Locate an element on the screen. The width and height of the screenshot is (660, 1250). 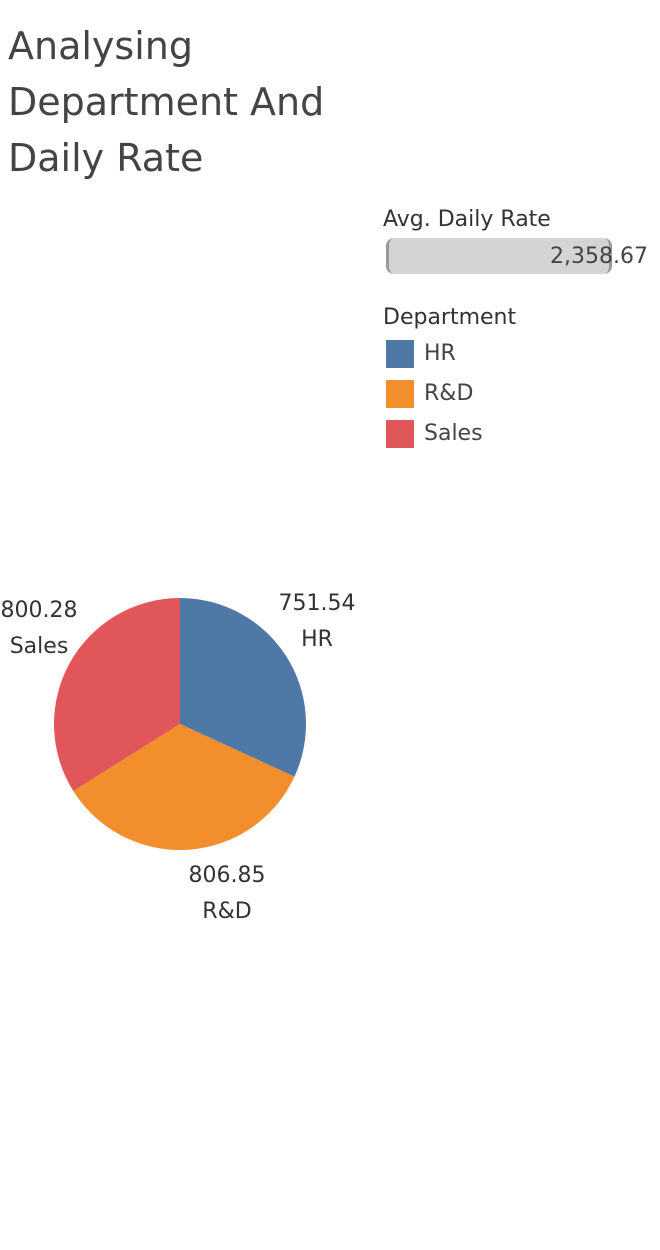
slice-category-label-rd: R&D is located at coordinates (226, 911).